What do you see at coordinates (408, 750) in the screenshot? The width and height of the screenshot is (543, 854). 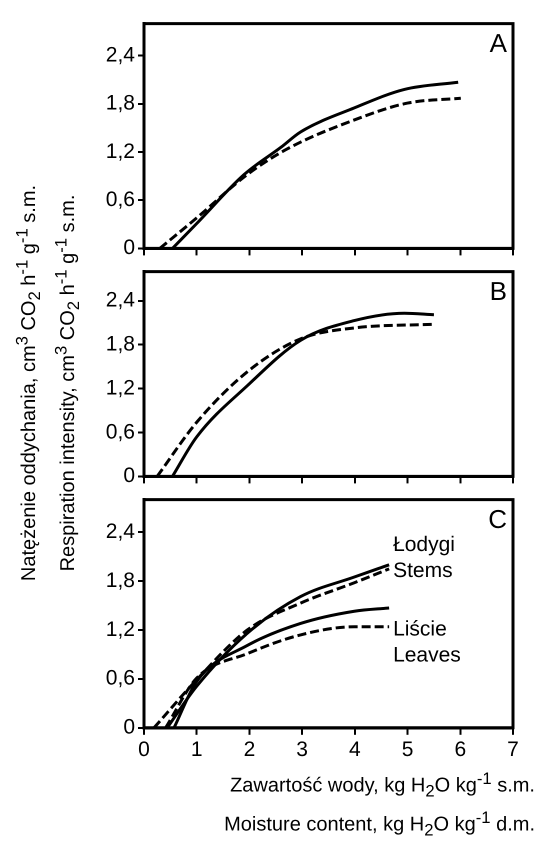 I see `x-tick-label: 5` at bounding box center [408, 750].